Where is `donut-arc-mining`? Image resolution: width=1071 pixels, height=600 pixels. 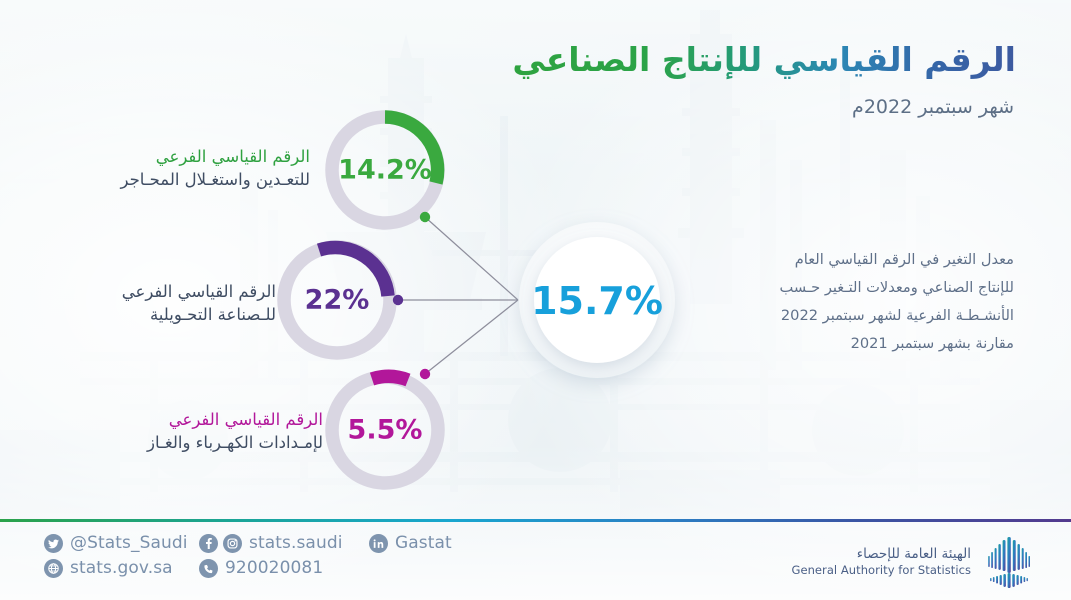 donut-arc-mining is located at coordinates (414, 147).